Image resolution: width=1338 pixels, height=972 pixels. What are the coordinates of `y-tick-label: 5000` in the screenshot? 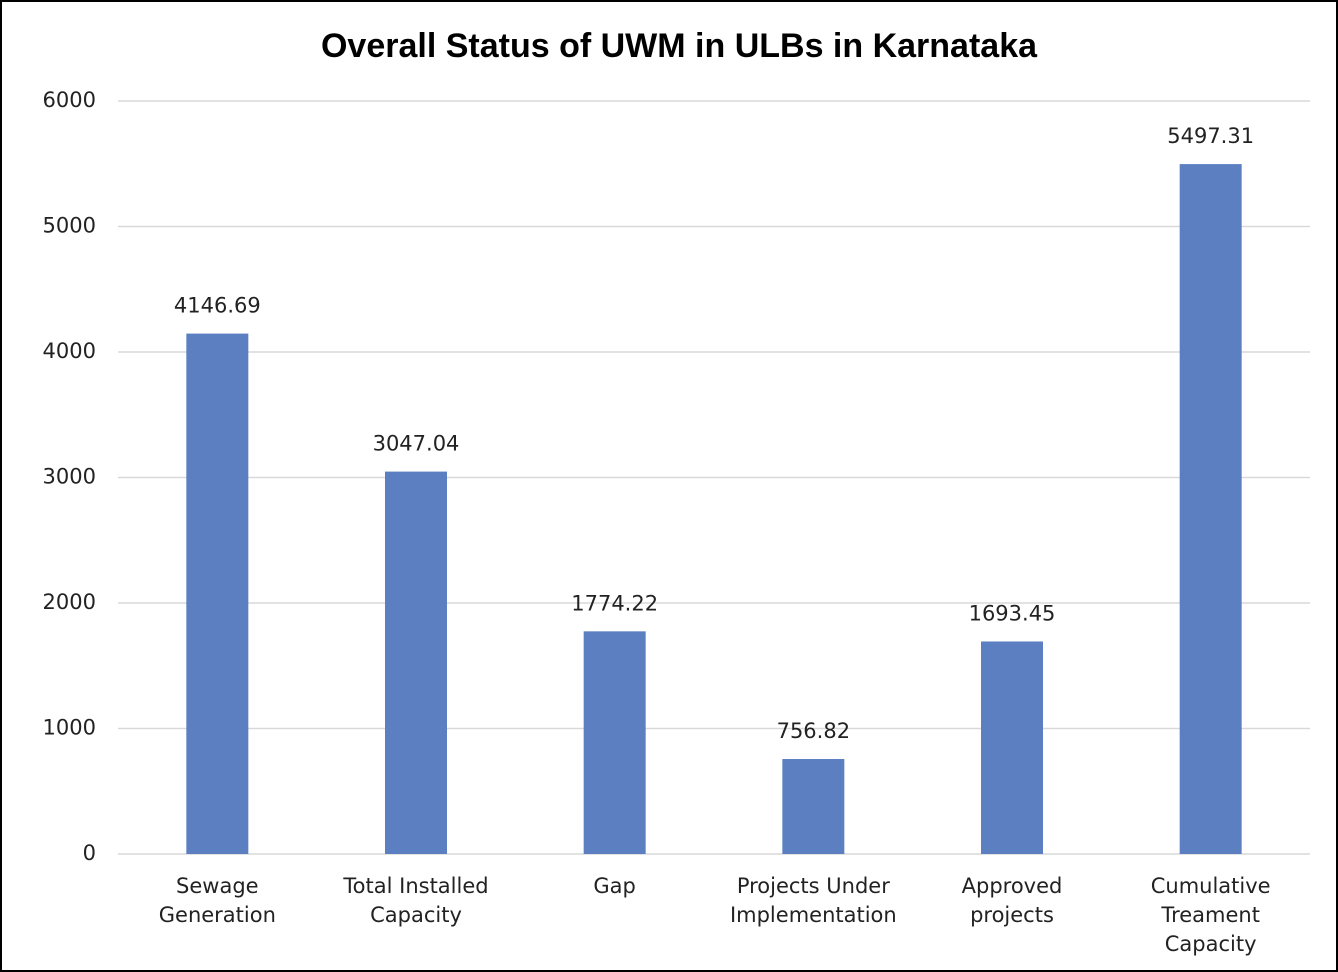 It's located at (69, 226).